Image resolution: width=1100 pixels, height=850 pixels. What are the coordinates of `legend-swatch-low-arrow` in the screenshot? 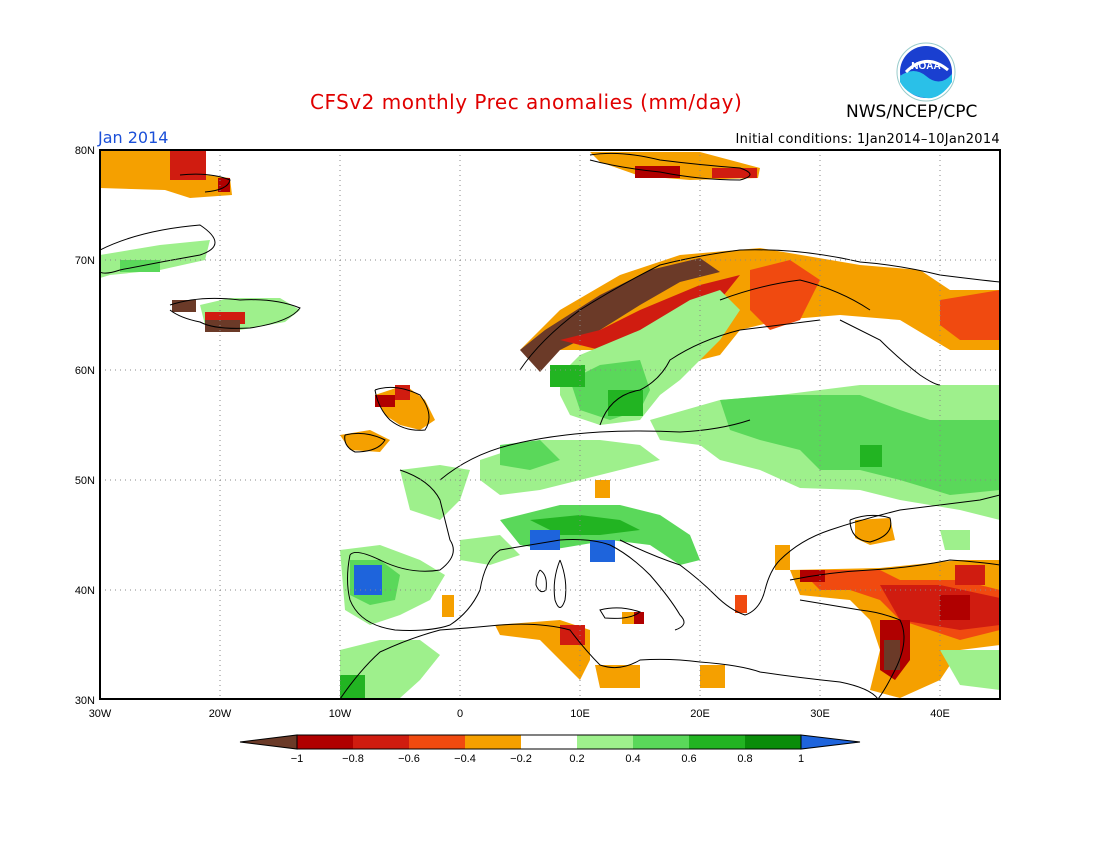 It's located at (268, 742).